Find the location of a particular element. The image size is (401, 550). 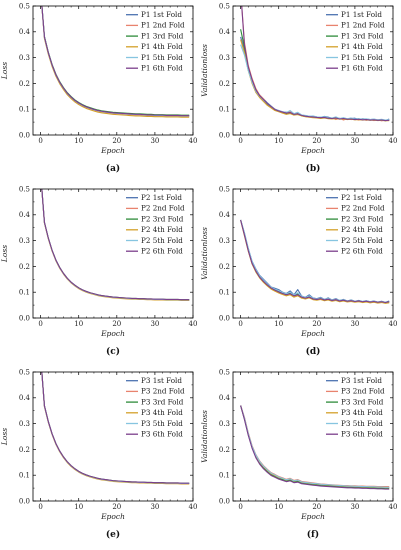

y-tick-label: 0.1 is located at coordinates (24, 476).